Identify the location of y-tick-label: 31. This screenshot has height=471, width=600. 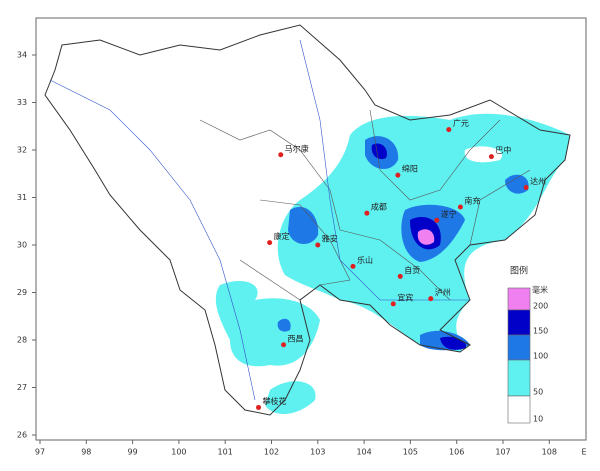
(22, 197).